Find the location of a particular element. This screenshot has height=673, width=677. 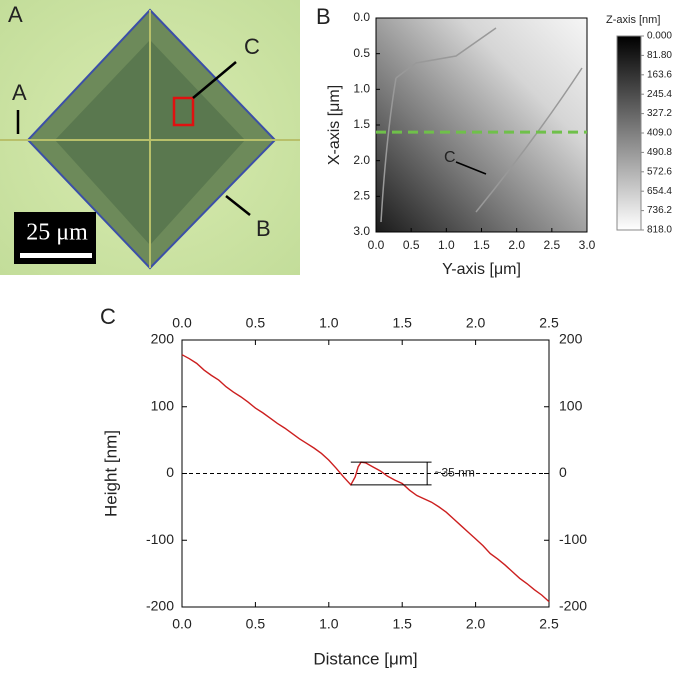

marker-label: A is located at coordinates (19, 92).